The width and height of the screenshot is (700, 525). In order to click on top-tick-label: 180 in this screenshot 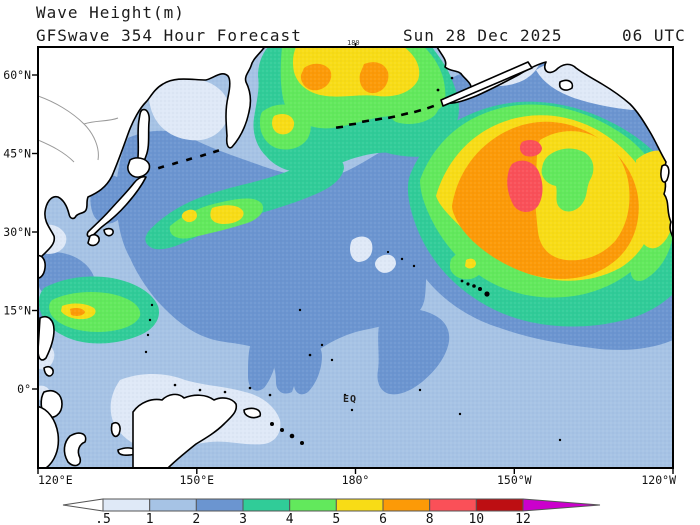, I will do `click(353, 43)`.